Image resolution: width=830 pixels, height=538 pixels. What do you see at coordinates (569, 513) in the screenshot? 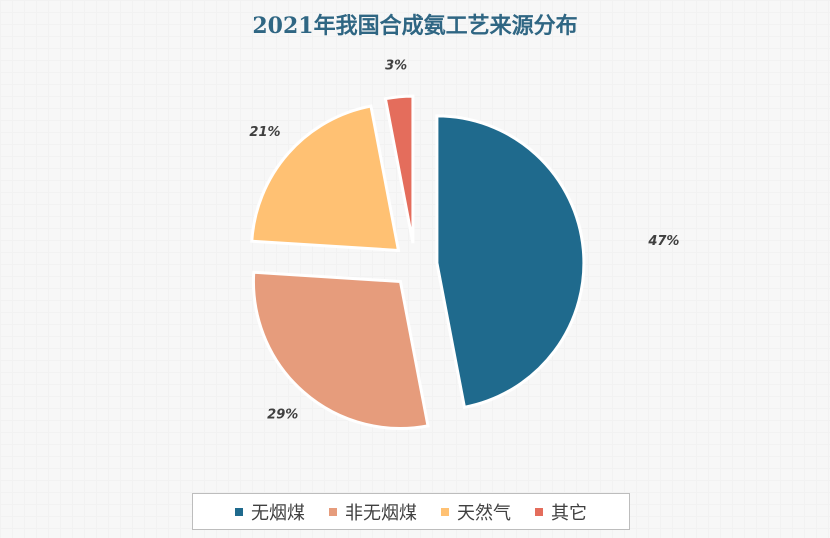
I see `legend-label-other: 其它` at bounding box center [569, 513].